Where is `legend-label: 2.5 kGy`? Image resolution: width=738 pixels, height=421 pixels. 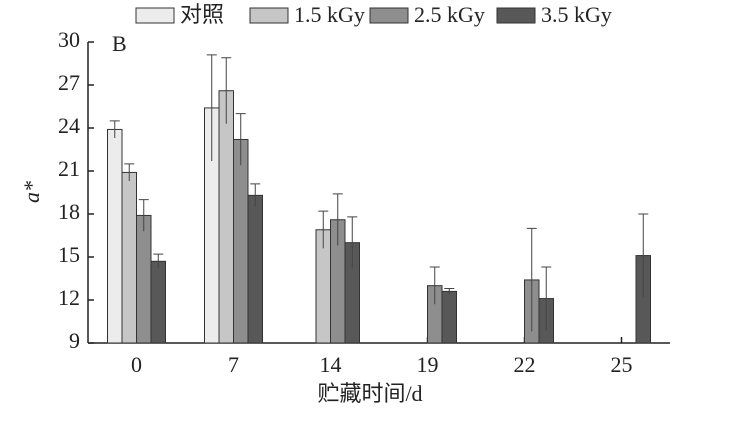 legend-label: 2.5 kGy is located at coordinates (449, 14).